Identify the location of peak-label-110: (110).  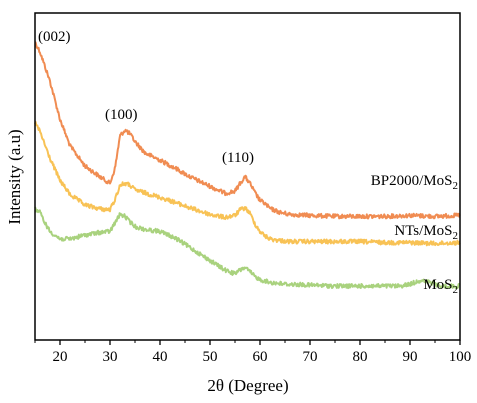
(238, 158).